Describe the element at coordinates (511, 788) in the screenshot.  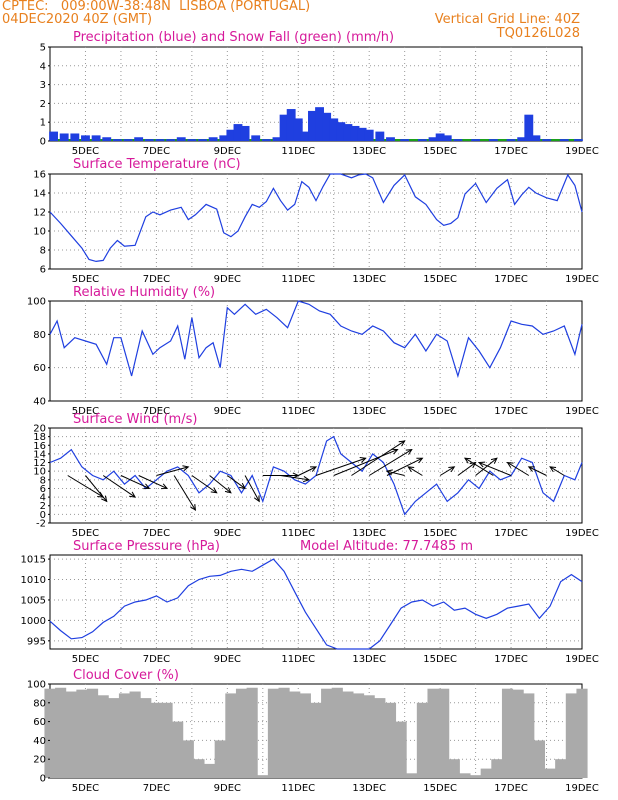
I see `x-tick-label: 17DEC` at that location.